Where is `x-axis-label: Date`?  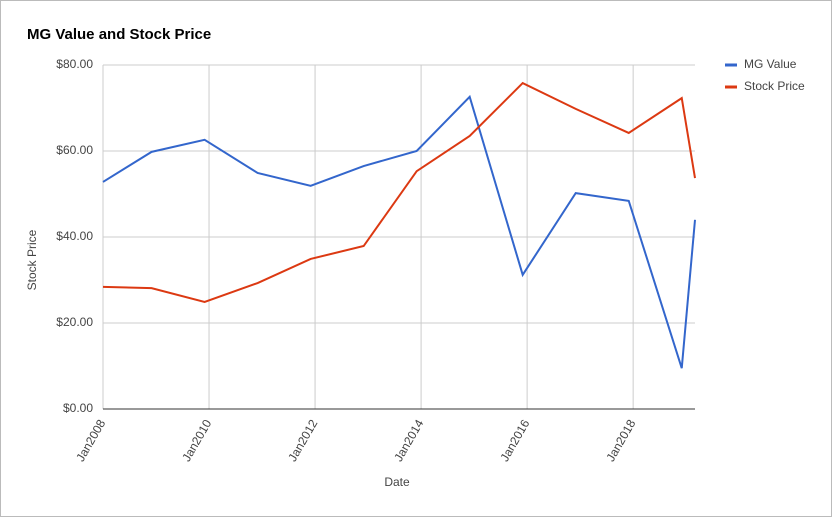
x-axis-label: Date is located at coordinates (397, 482).